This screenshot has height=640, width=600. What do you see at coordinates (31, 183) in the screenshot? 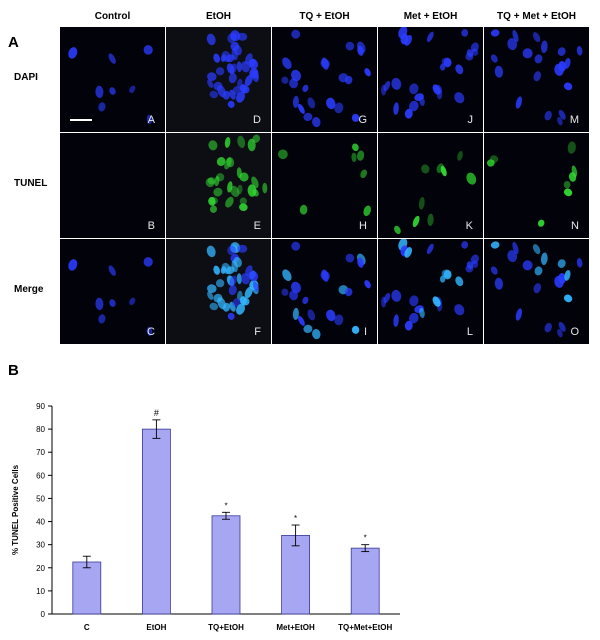
I see `row-header-tunel: TUNEL` at bounding box center [31, 183].